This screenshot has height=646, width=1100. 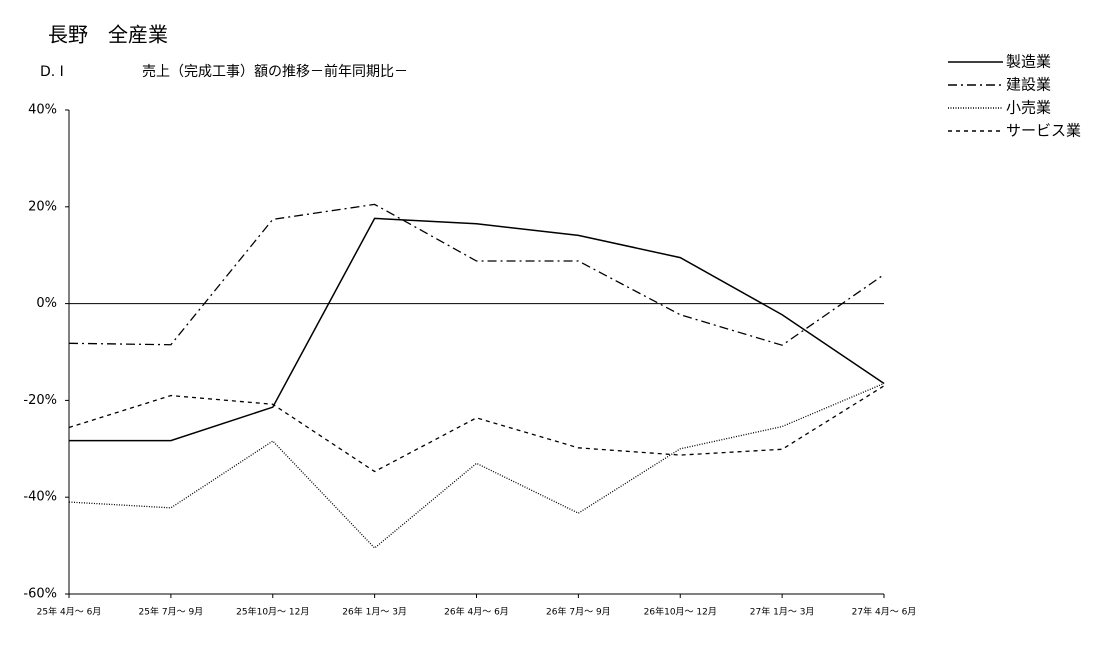 I want to click on y-tick-label: 0%, so click(x=46, y=303).